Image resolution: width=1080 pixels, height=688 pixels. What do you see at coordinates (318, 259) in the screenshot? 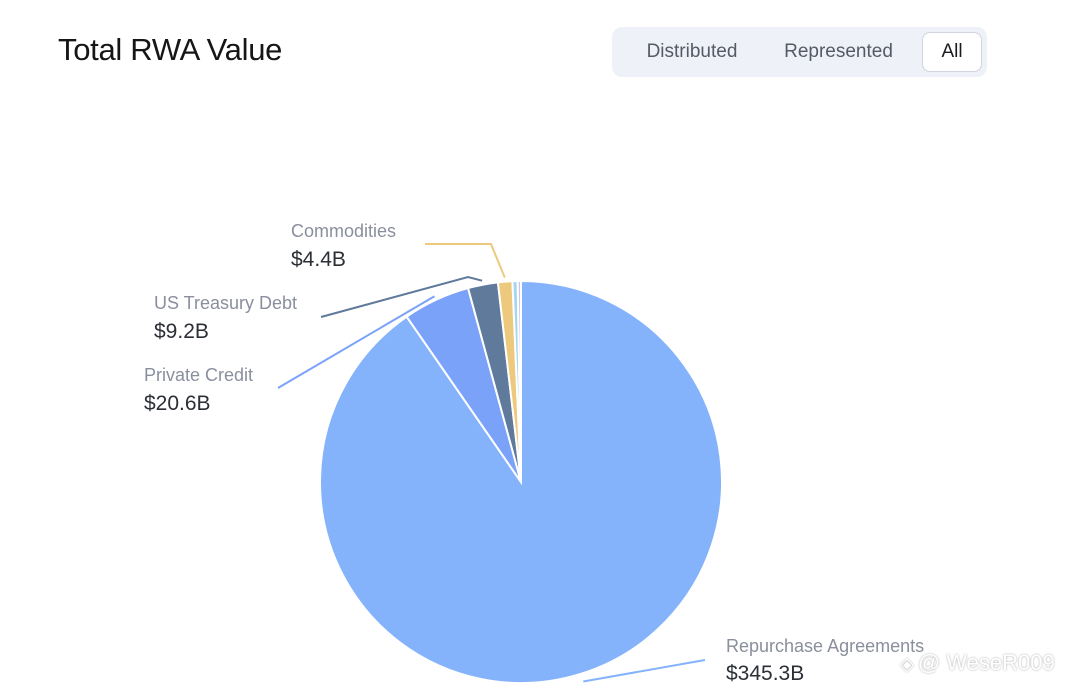
I see `slice-value-commodities: $4.4B` at bounding box center [318, 259].